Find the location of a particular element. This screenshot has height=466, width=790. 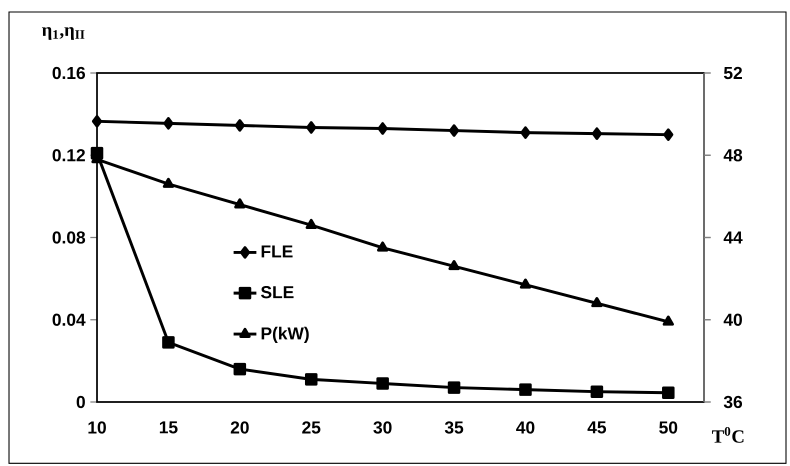

x-tick-label: 50 is located at coordinates (668, 427).